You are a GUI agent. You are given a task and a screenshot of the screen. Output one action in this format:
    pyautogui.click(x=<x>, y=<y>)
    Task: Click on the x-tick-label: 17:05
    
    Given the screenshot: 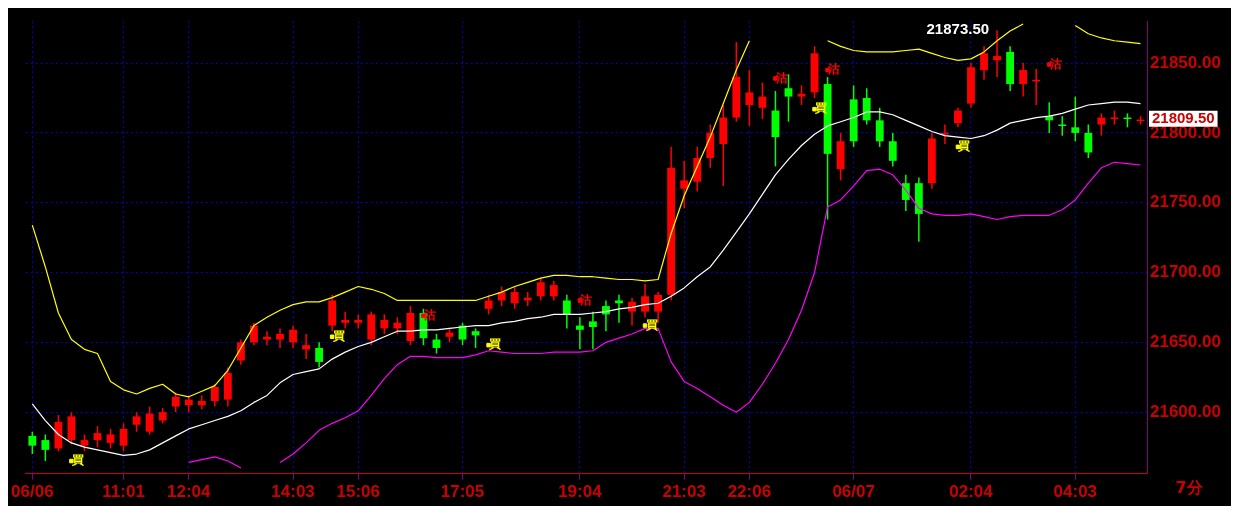 What is the action you would take?
    pyautogui.click(x=462, y=492)
    